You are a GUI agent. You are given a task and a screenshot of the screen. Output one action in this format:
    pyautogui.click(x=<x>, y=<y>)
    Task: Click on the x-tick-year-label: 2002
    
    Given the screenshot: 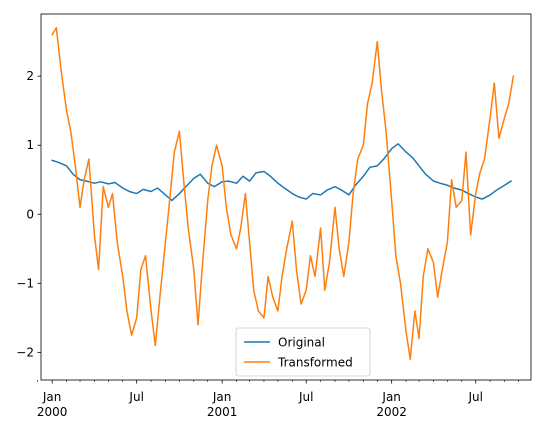 What is the action you would take?
    pyautogui.click(x=391, y=412)
    